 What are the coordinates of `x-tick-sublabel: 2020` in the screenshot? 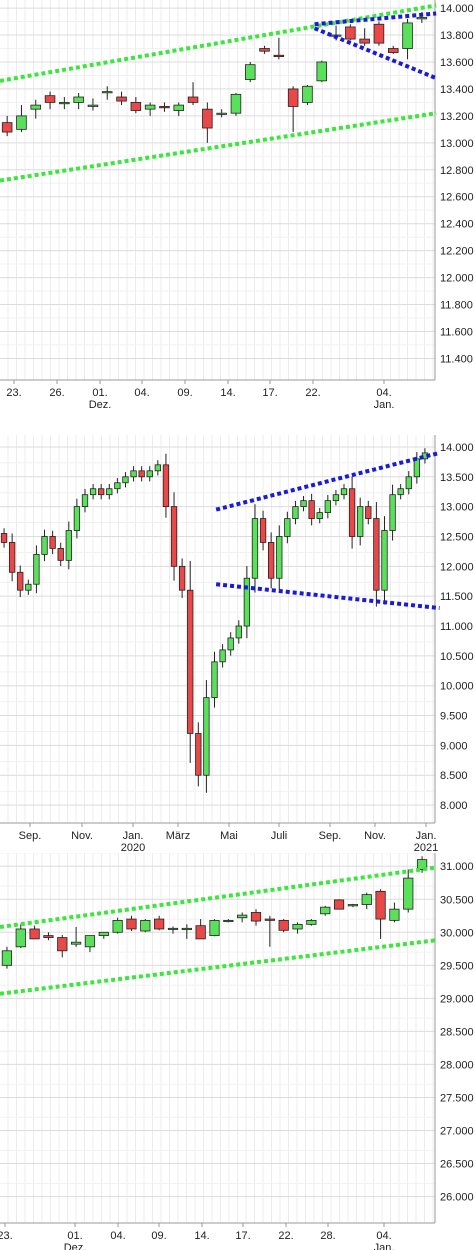 It's located at (133, 847).